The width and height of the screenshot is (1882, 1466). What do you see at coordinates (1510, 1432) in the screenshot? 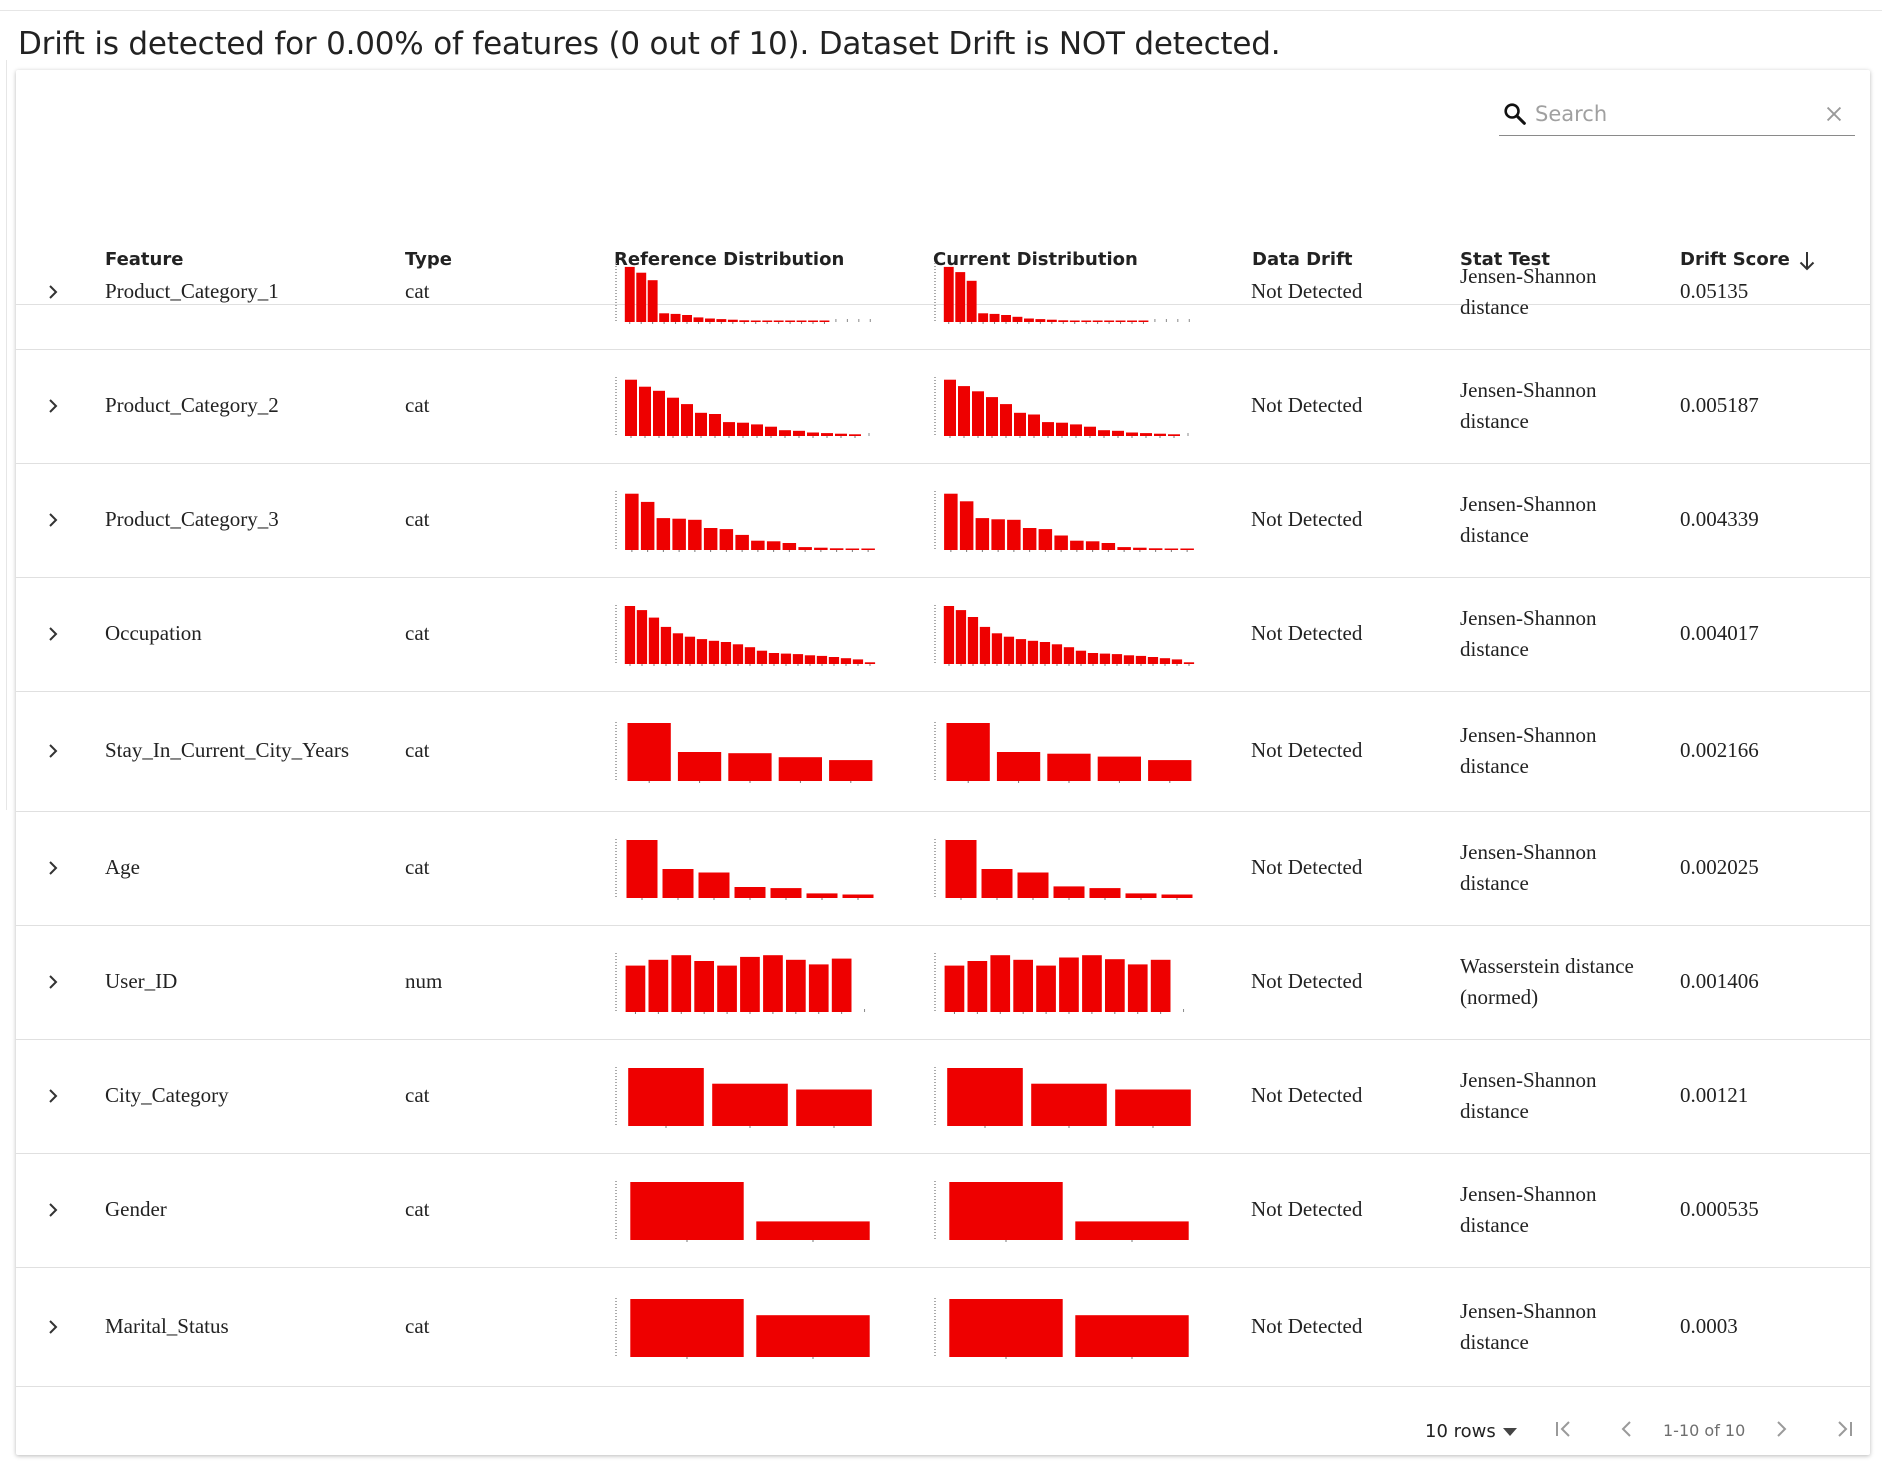
I see `caret-down-icon` at bounding box center [1510, 1432].